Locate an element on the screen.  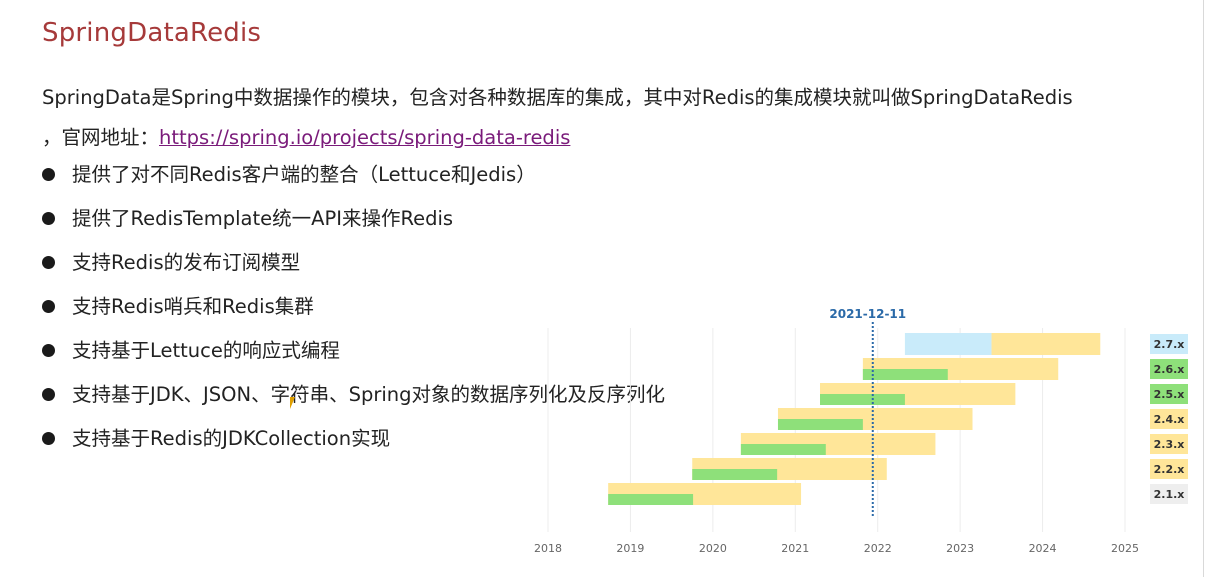
list-item: 提供了对不同Redis客户端的整合（Lettuce和Jedis） is located at coordinates (353, 177).